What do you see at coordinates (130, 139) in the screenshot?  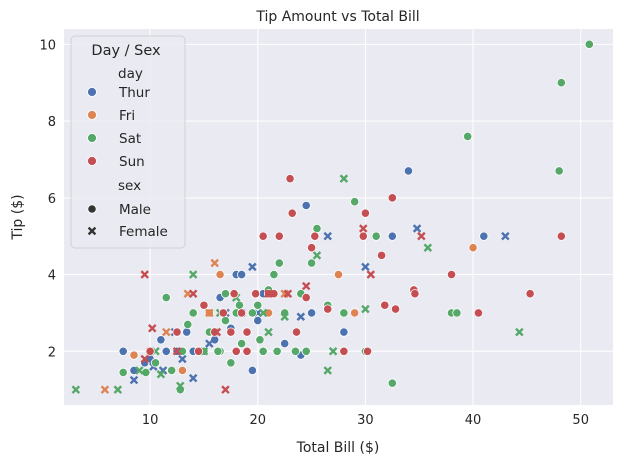 I see `legend-label-sat: Sat` at bounding box center [130, 139].